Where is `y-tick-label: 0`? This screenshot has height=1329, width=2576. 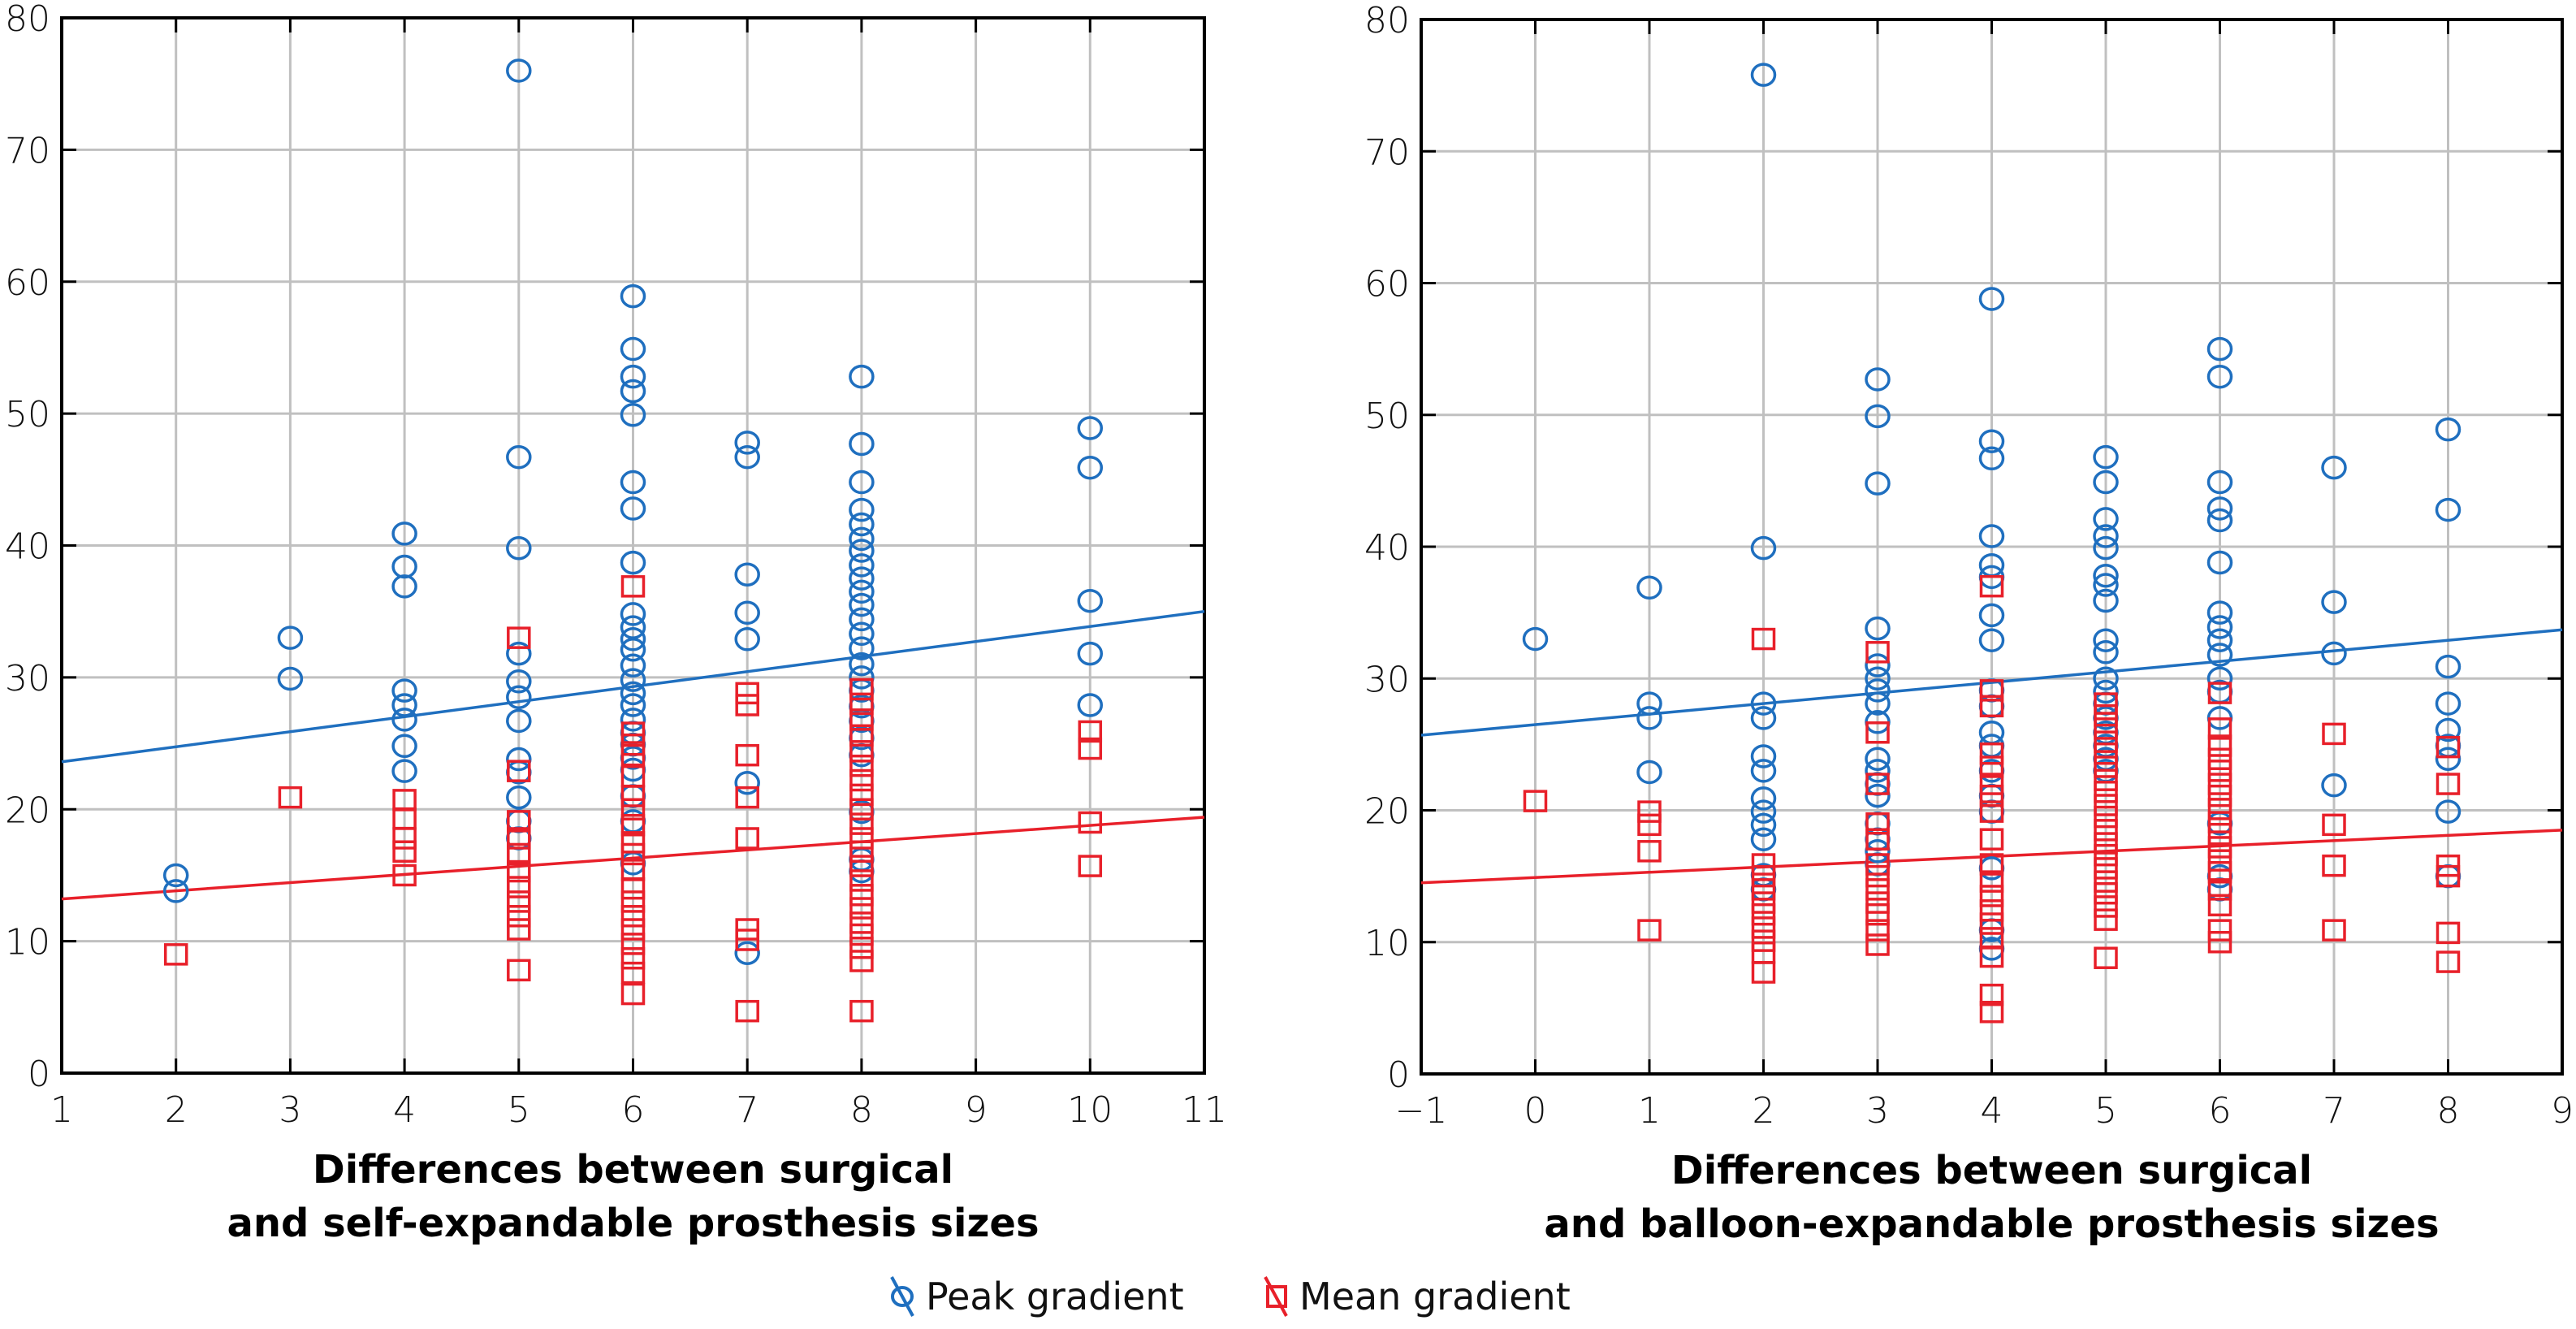
y-tick-label: 0 is located at coordinates (39, 1074).